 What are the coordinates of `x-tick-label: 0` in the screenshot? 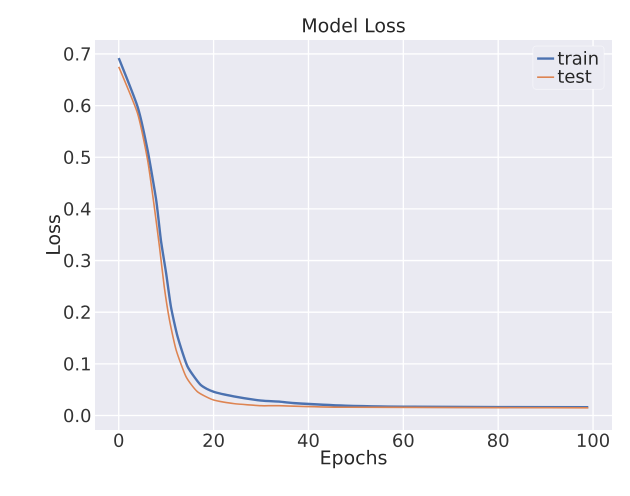 It's located at (119, 441).